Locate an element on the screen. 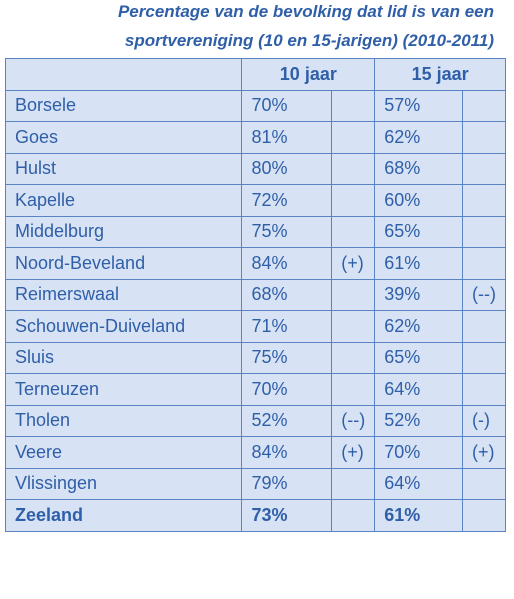 Image resolution: width=514 pixels, height=599 pixels. value-10-jaar-cell: 71% is located at coordinates (287, 326).